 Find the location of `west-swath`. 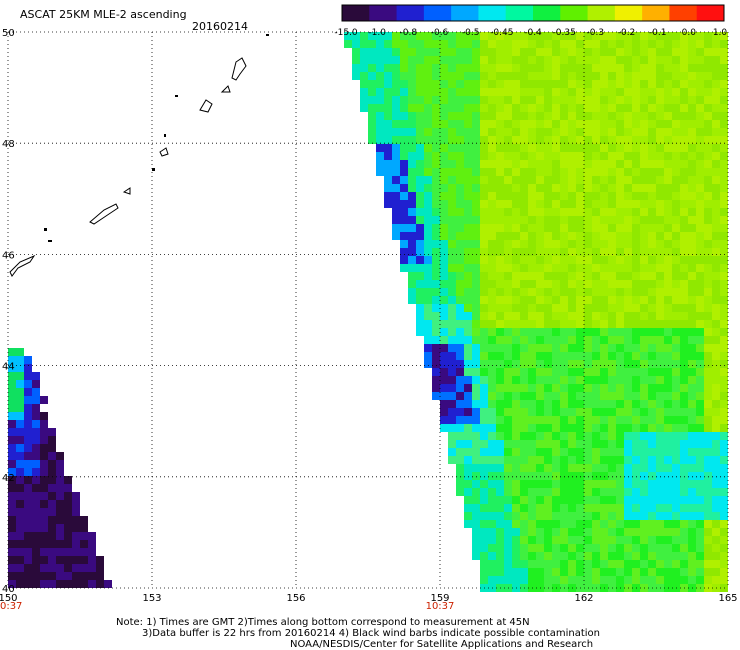

west-swath is located at coordinates (60, 468).